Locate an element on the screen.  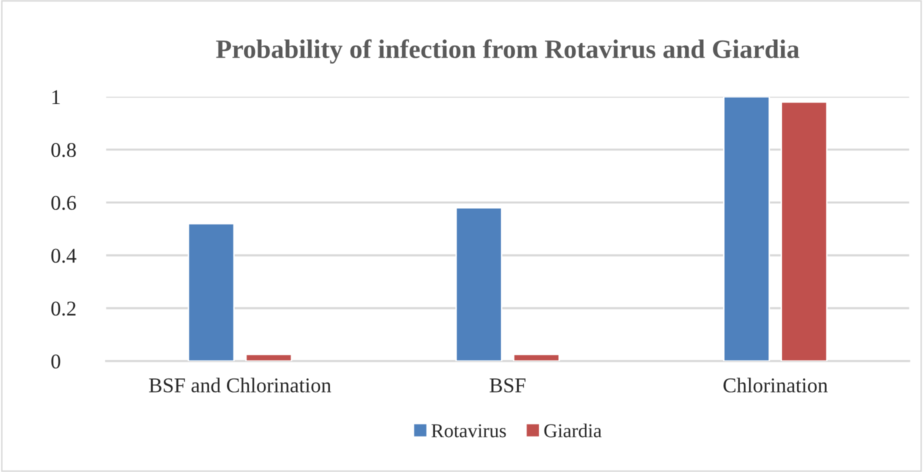
chart-title: Probability of infection from Rotavirus and Giardia is located at coordinates (508, 51).